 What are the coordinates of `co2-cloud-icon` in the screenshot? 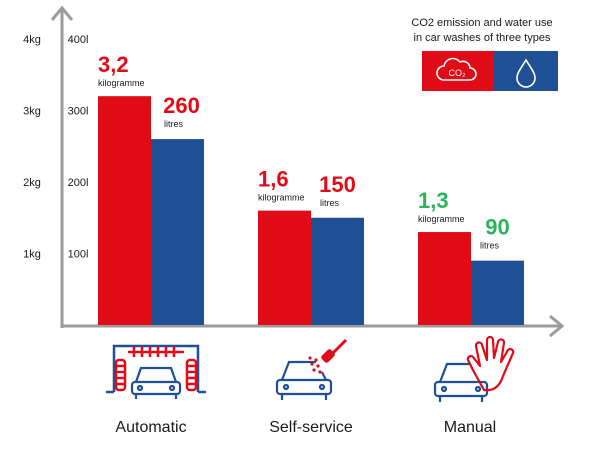 It's located at (456, 69).